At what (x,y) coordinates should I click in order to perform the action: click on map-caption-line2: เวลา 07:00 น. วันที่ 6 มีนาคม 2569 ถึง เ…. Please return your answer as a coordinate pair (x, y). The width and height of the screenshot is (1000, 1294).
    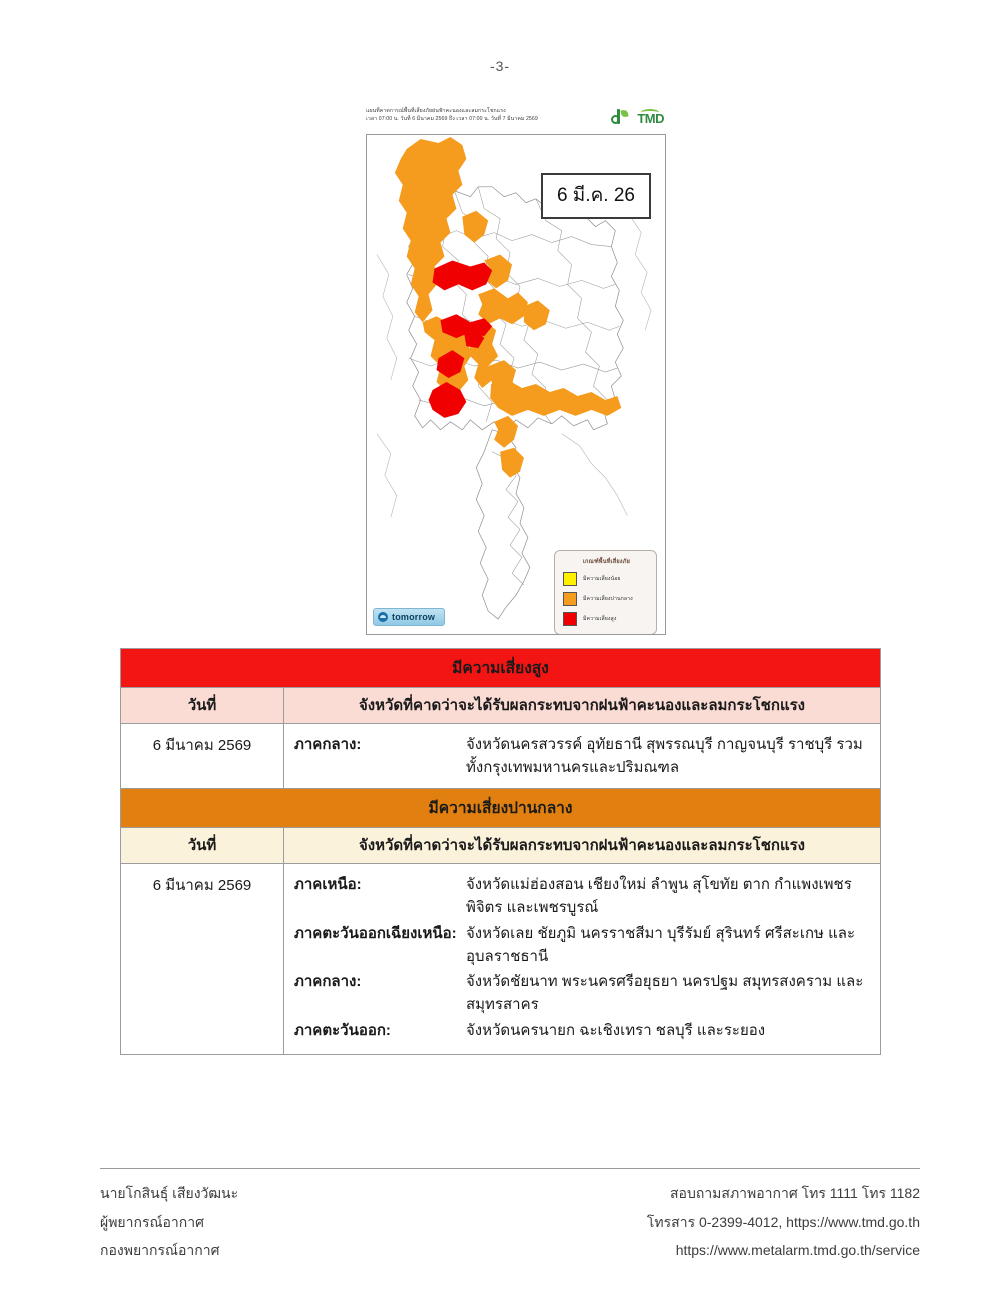
    Looking at the image, I should click on (452, 118).